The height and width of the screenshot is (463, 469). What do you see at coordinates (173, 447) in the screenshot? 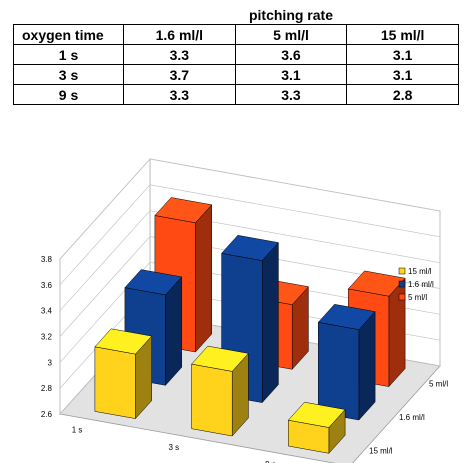
I see `x-tick-label: 3 s` at bounding box center [173, 447].